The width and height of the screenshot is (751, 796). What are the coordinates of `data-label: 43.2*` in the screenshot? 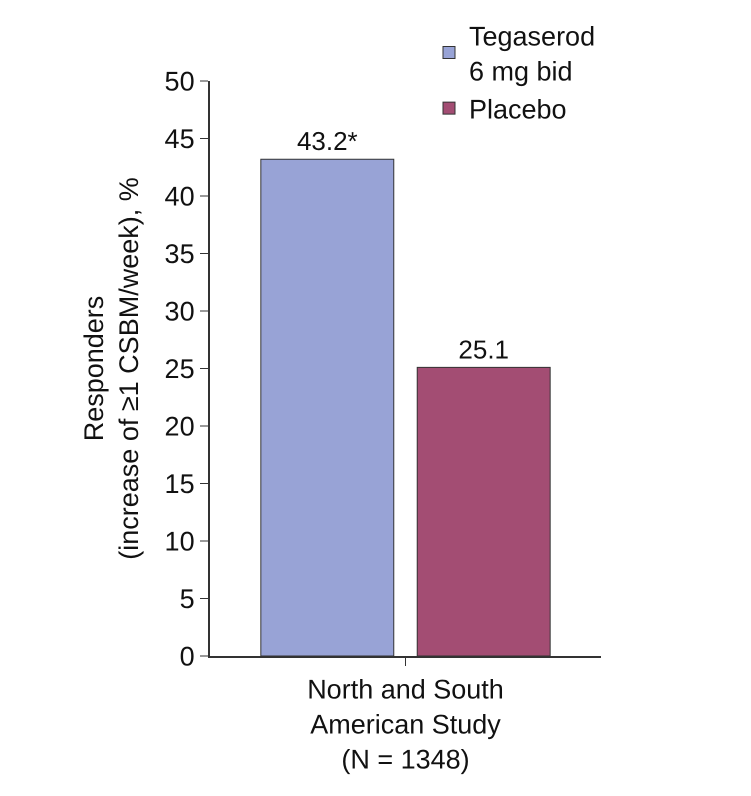 It's located at (327, 141).